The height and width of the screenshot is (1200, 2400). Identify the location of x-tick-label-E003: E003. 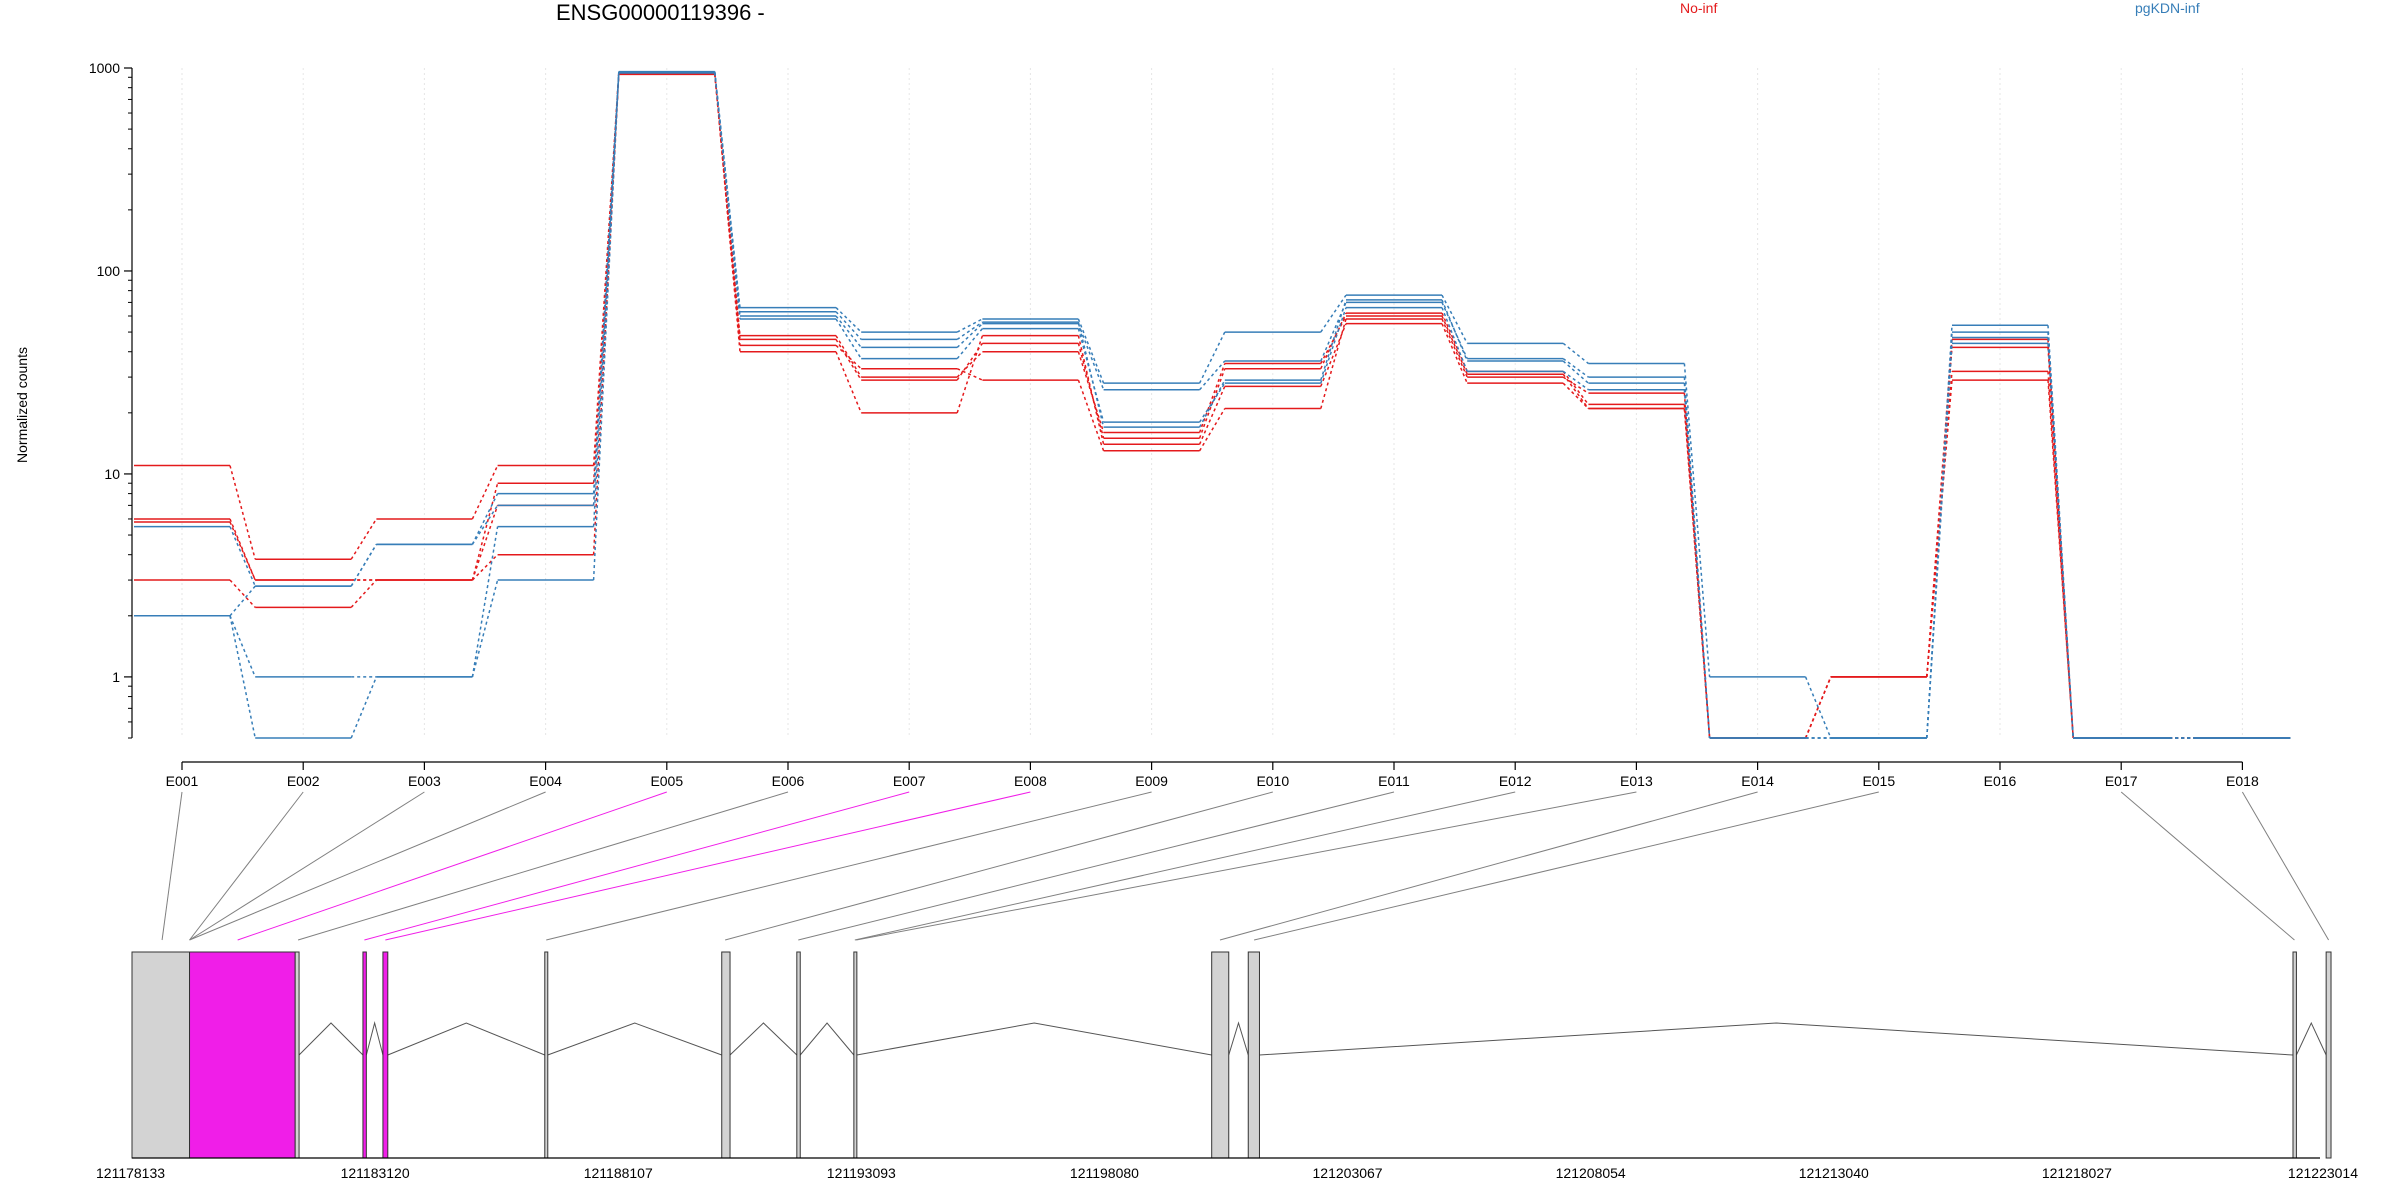
(424, 781).